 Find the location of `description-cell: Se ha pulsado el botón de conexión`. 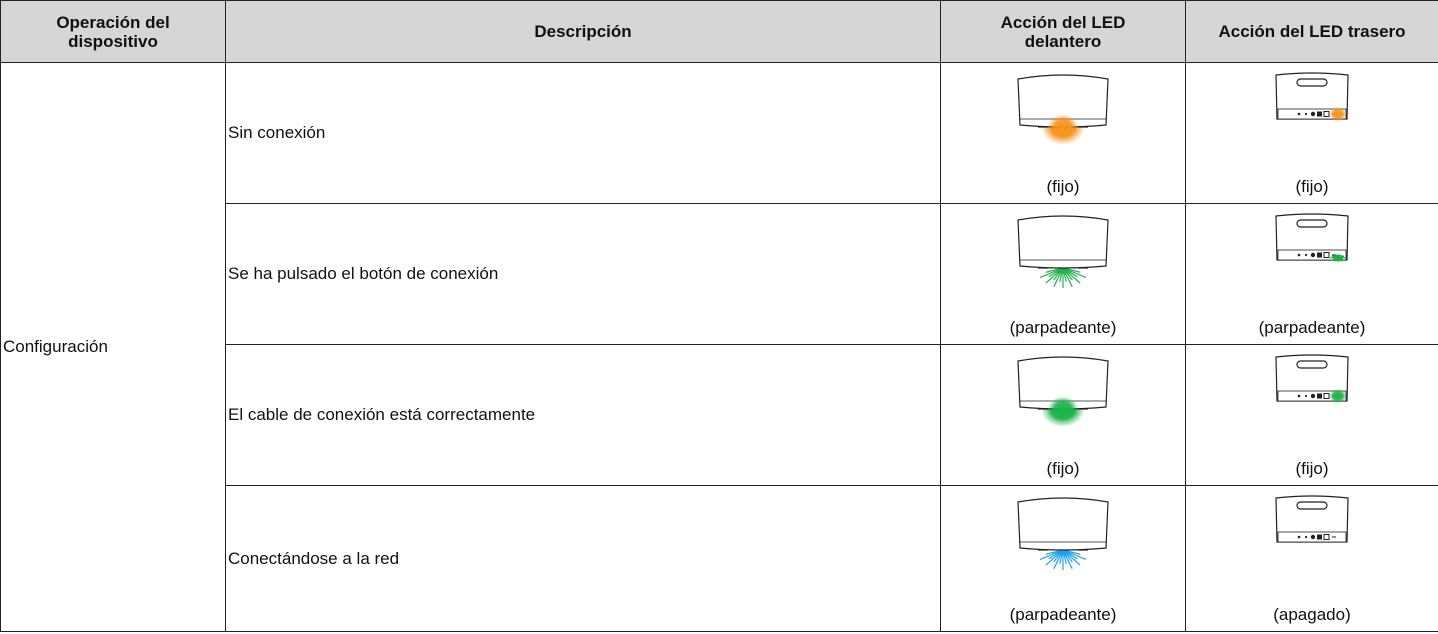

description-cell: Se ha pulsado el botón de conexión is located at coordinates (583, 274).